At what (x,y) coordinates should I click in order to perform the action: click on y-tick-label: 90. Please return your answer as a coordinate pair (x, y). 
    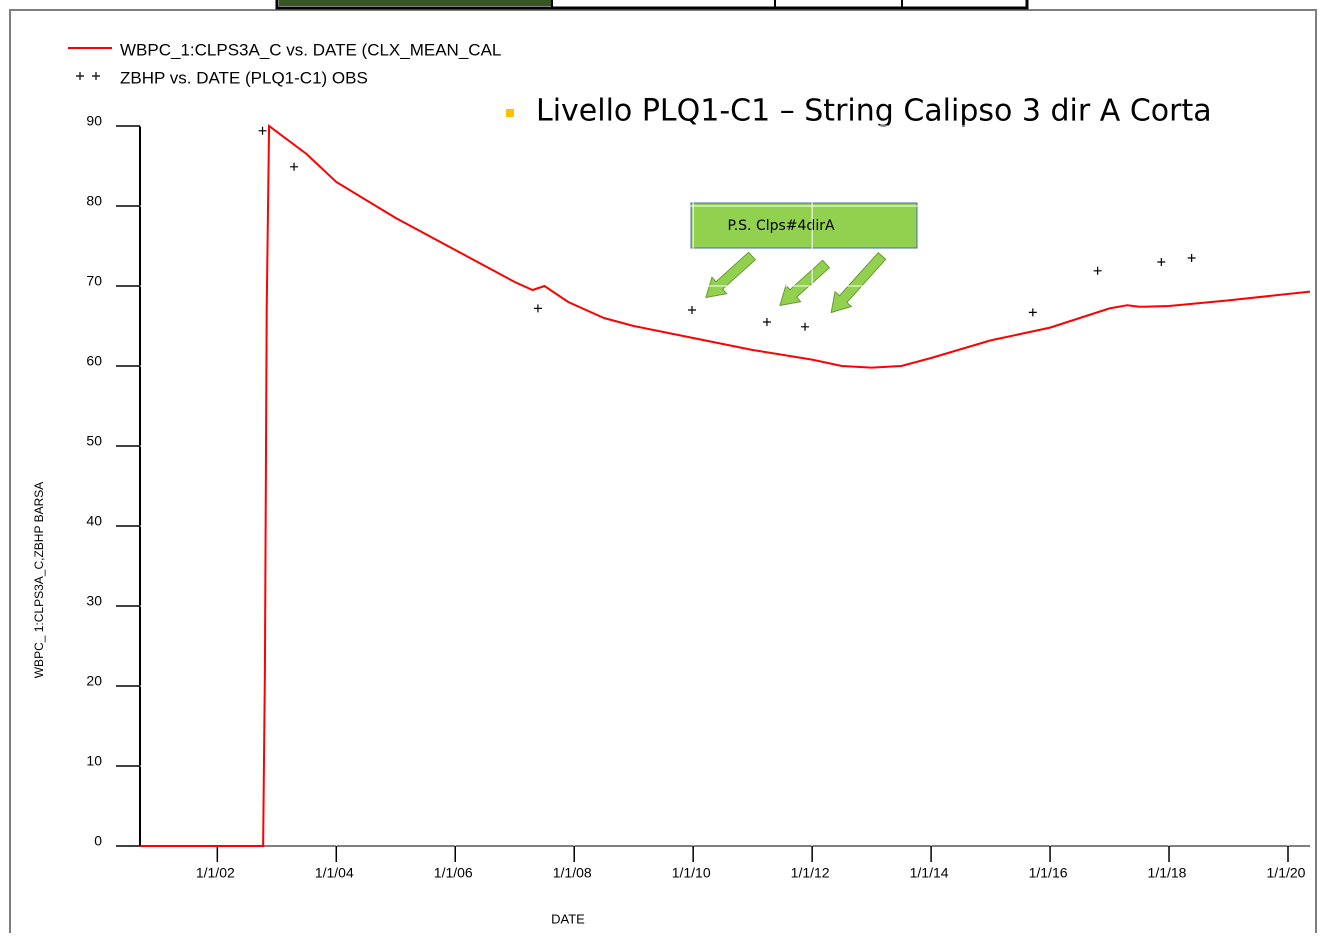
    Looking at the image, I should click on (94, 121).